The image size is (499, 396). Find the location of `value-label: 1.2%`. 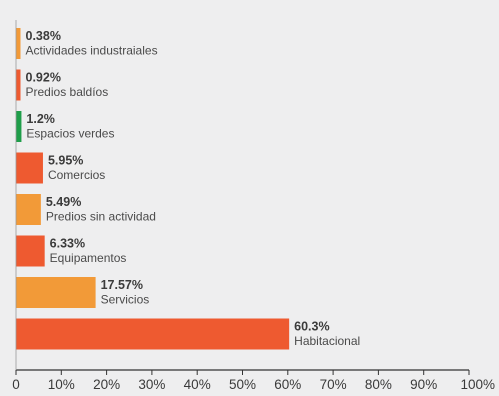

value-label: 1.2% is located at coordinates (40, 119).